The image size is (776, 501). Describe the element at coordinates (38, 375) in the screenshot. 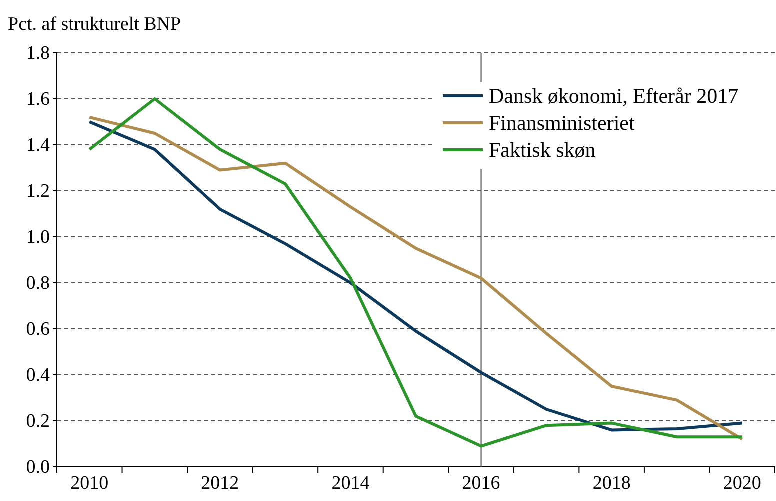

I see `y-tick-label: 0.4` at that location.